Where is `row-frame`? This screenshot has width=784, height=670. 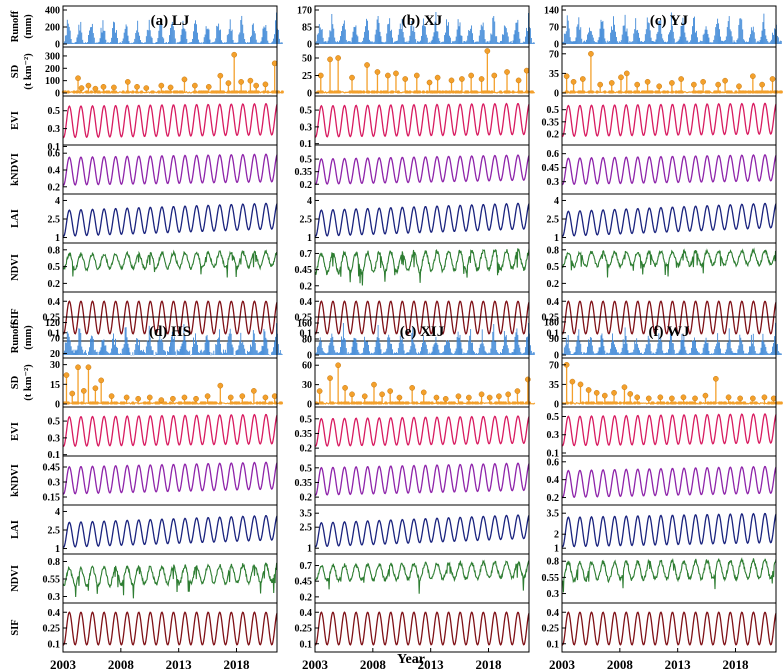 row-frame is located at coordinates (422, 382).